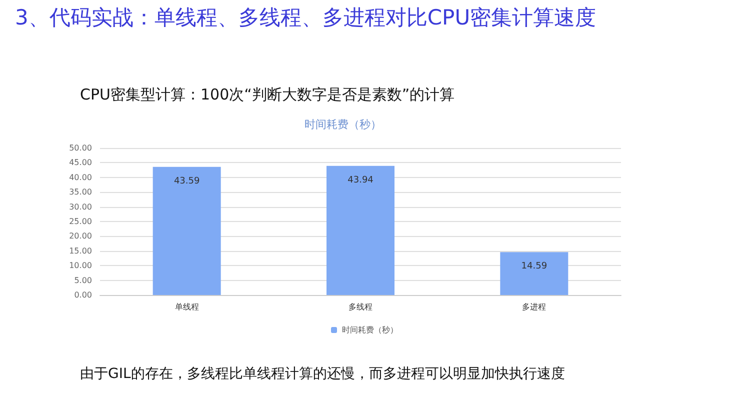 This screenshot has width=729, height=401. Describe the element at coordinates (80, 236) in the screenshot. I see `y-tick-label: 20.00` at that location.